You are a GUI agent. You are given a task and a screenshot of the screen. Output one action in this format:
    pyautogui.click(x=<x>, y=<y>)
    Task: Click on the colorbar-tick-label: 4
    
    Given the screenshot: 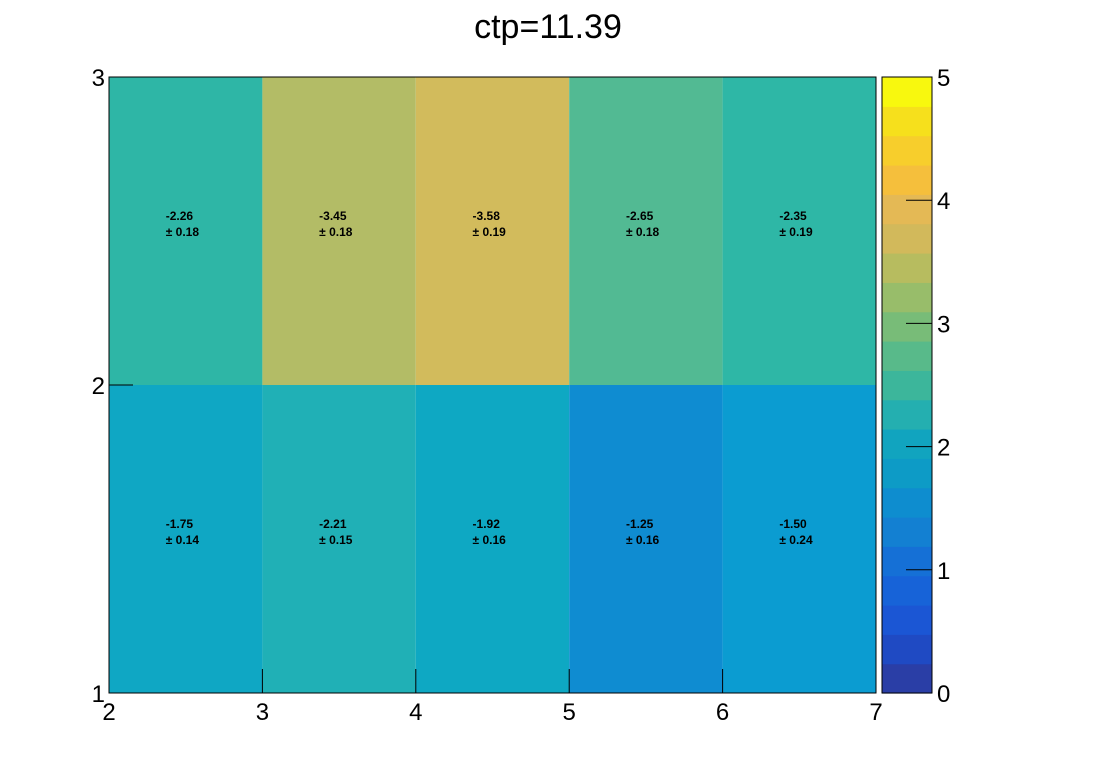 What is the action you would take?
    pyautogui.click(x=943, y=201)
    